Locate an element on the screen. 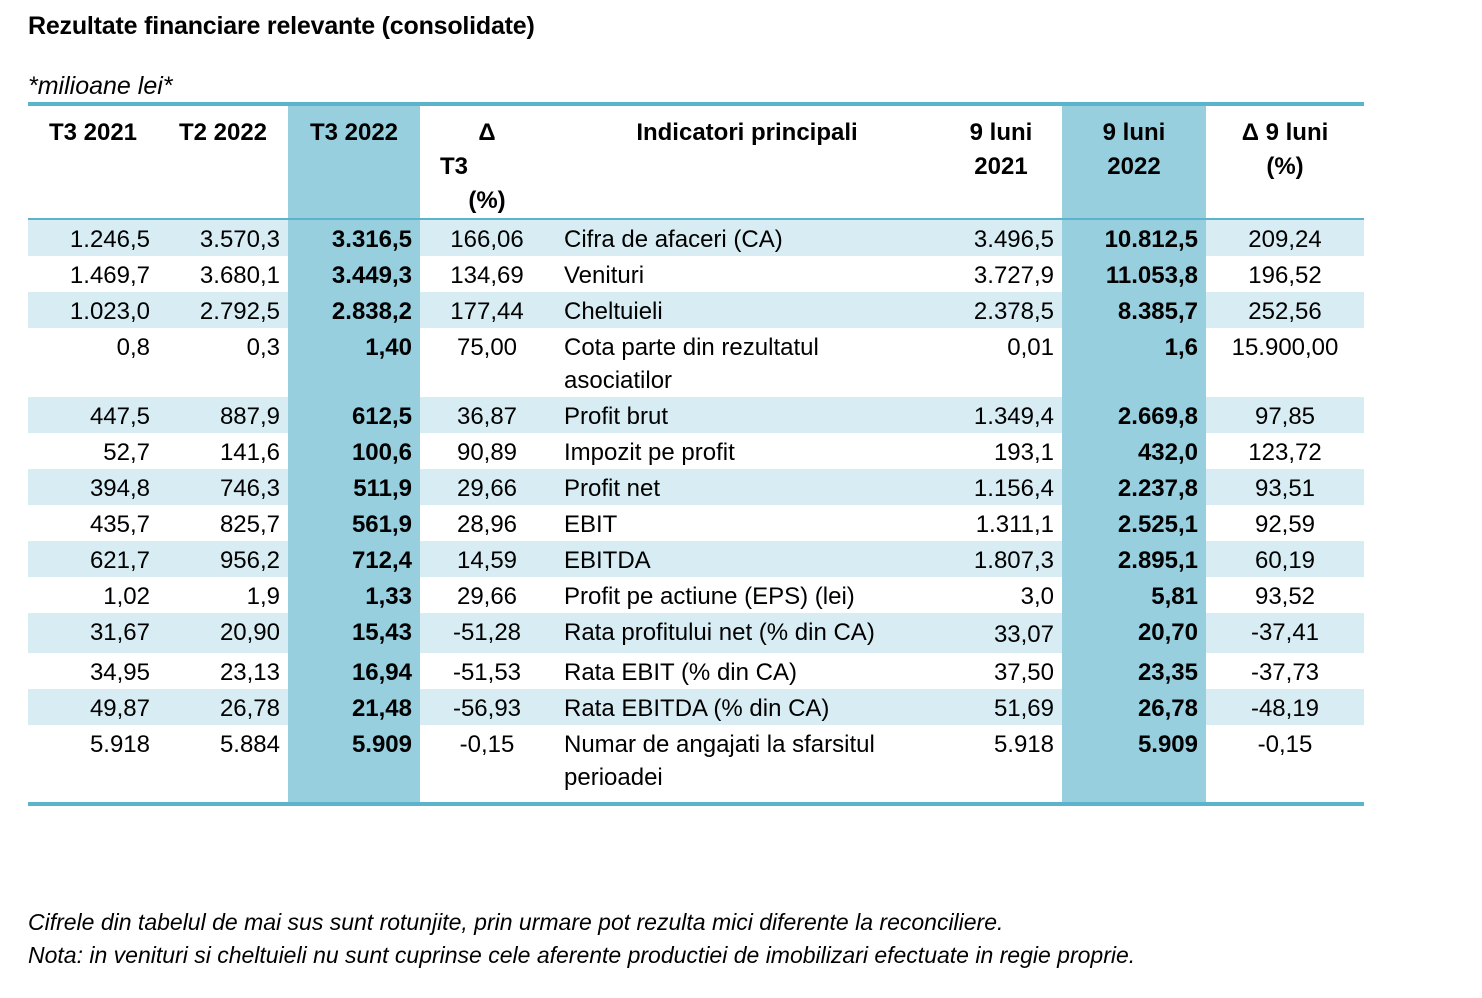 This screenshot has height=998, width=1482. cell-indicator: Numar de angajati la sfarsitul perioadei is located at coordinates (719, 761).